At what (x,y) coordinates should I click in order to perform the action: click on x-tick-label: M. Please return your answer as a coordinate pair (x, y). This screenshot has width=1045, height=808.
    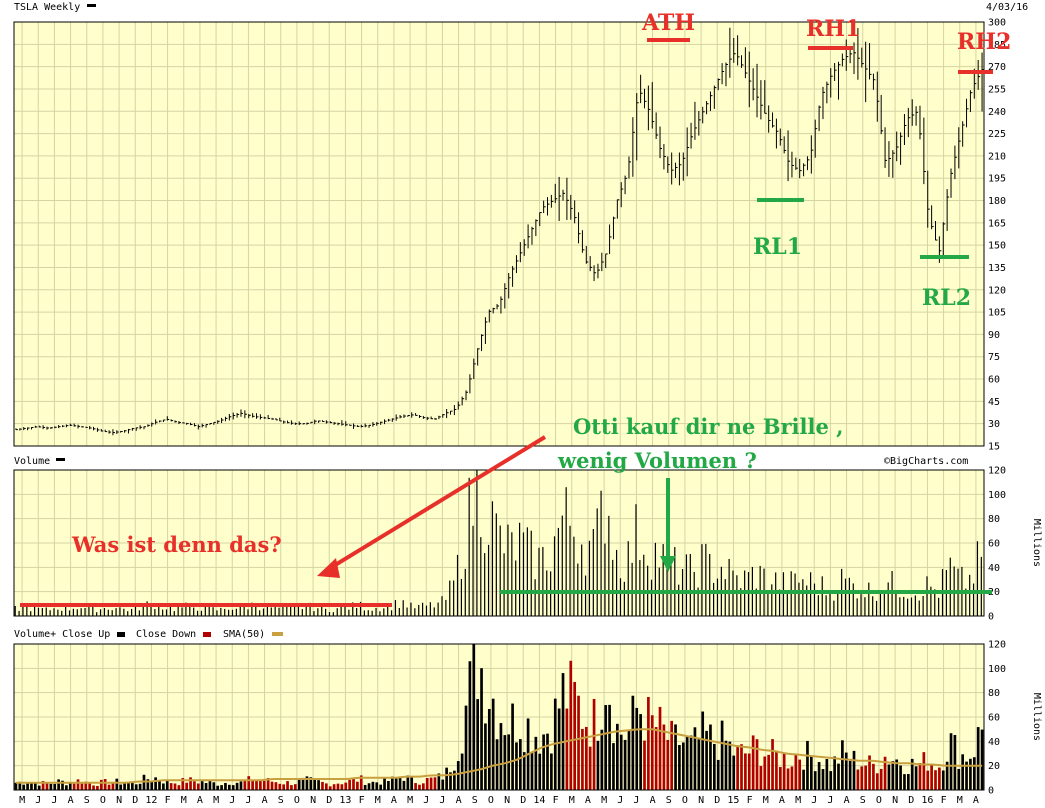
    Looking at the image, I should click on (766, 800).